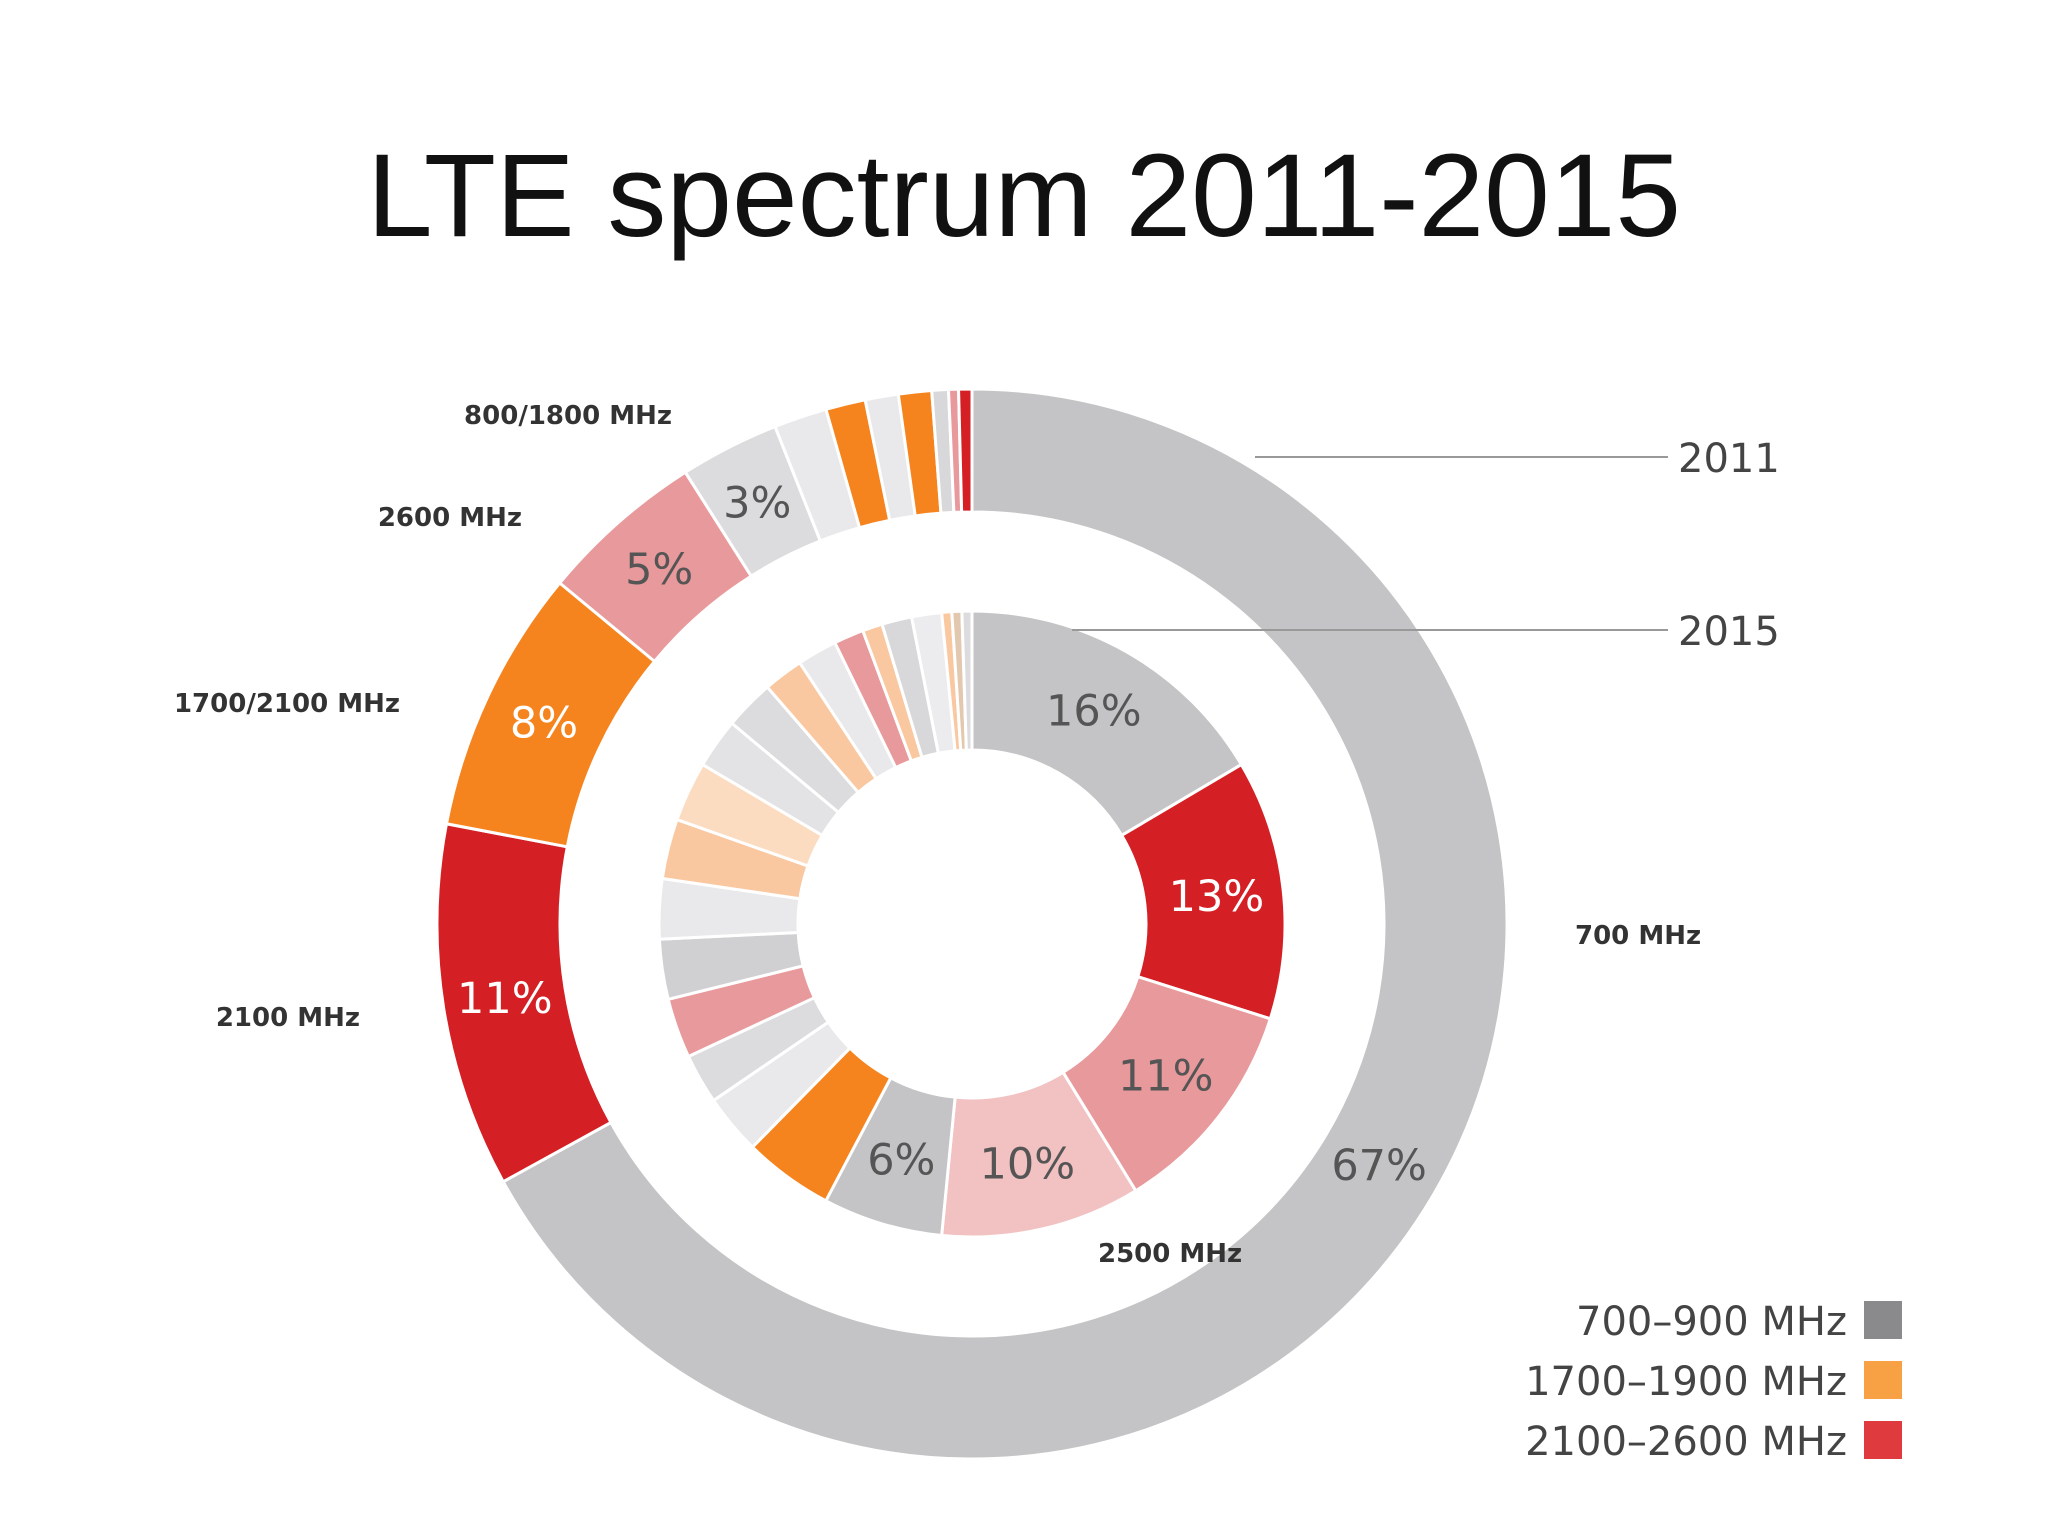 The image size is (2048, 1536). What do you see at coordinates (544, 724) in the screenshot?
I see `slice-value-label-2011-2: 8%` at bounding box center [544, 724].